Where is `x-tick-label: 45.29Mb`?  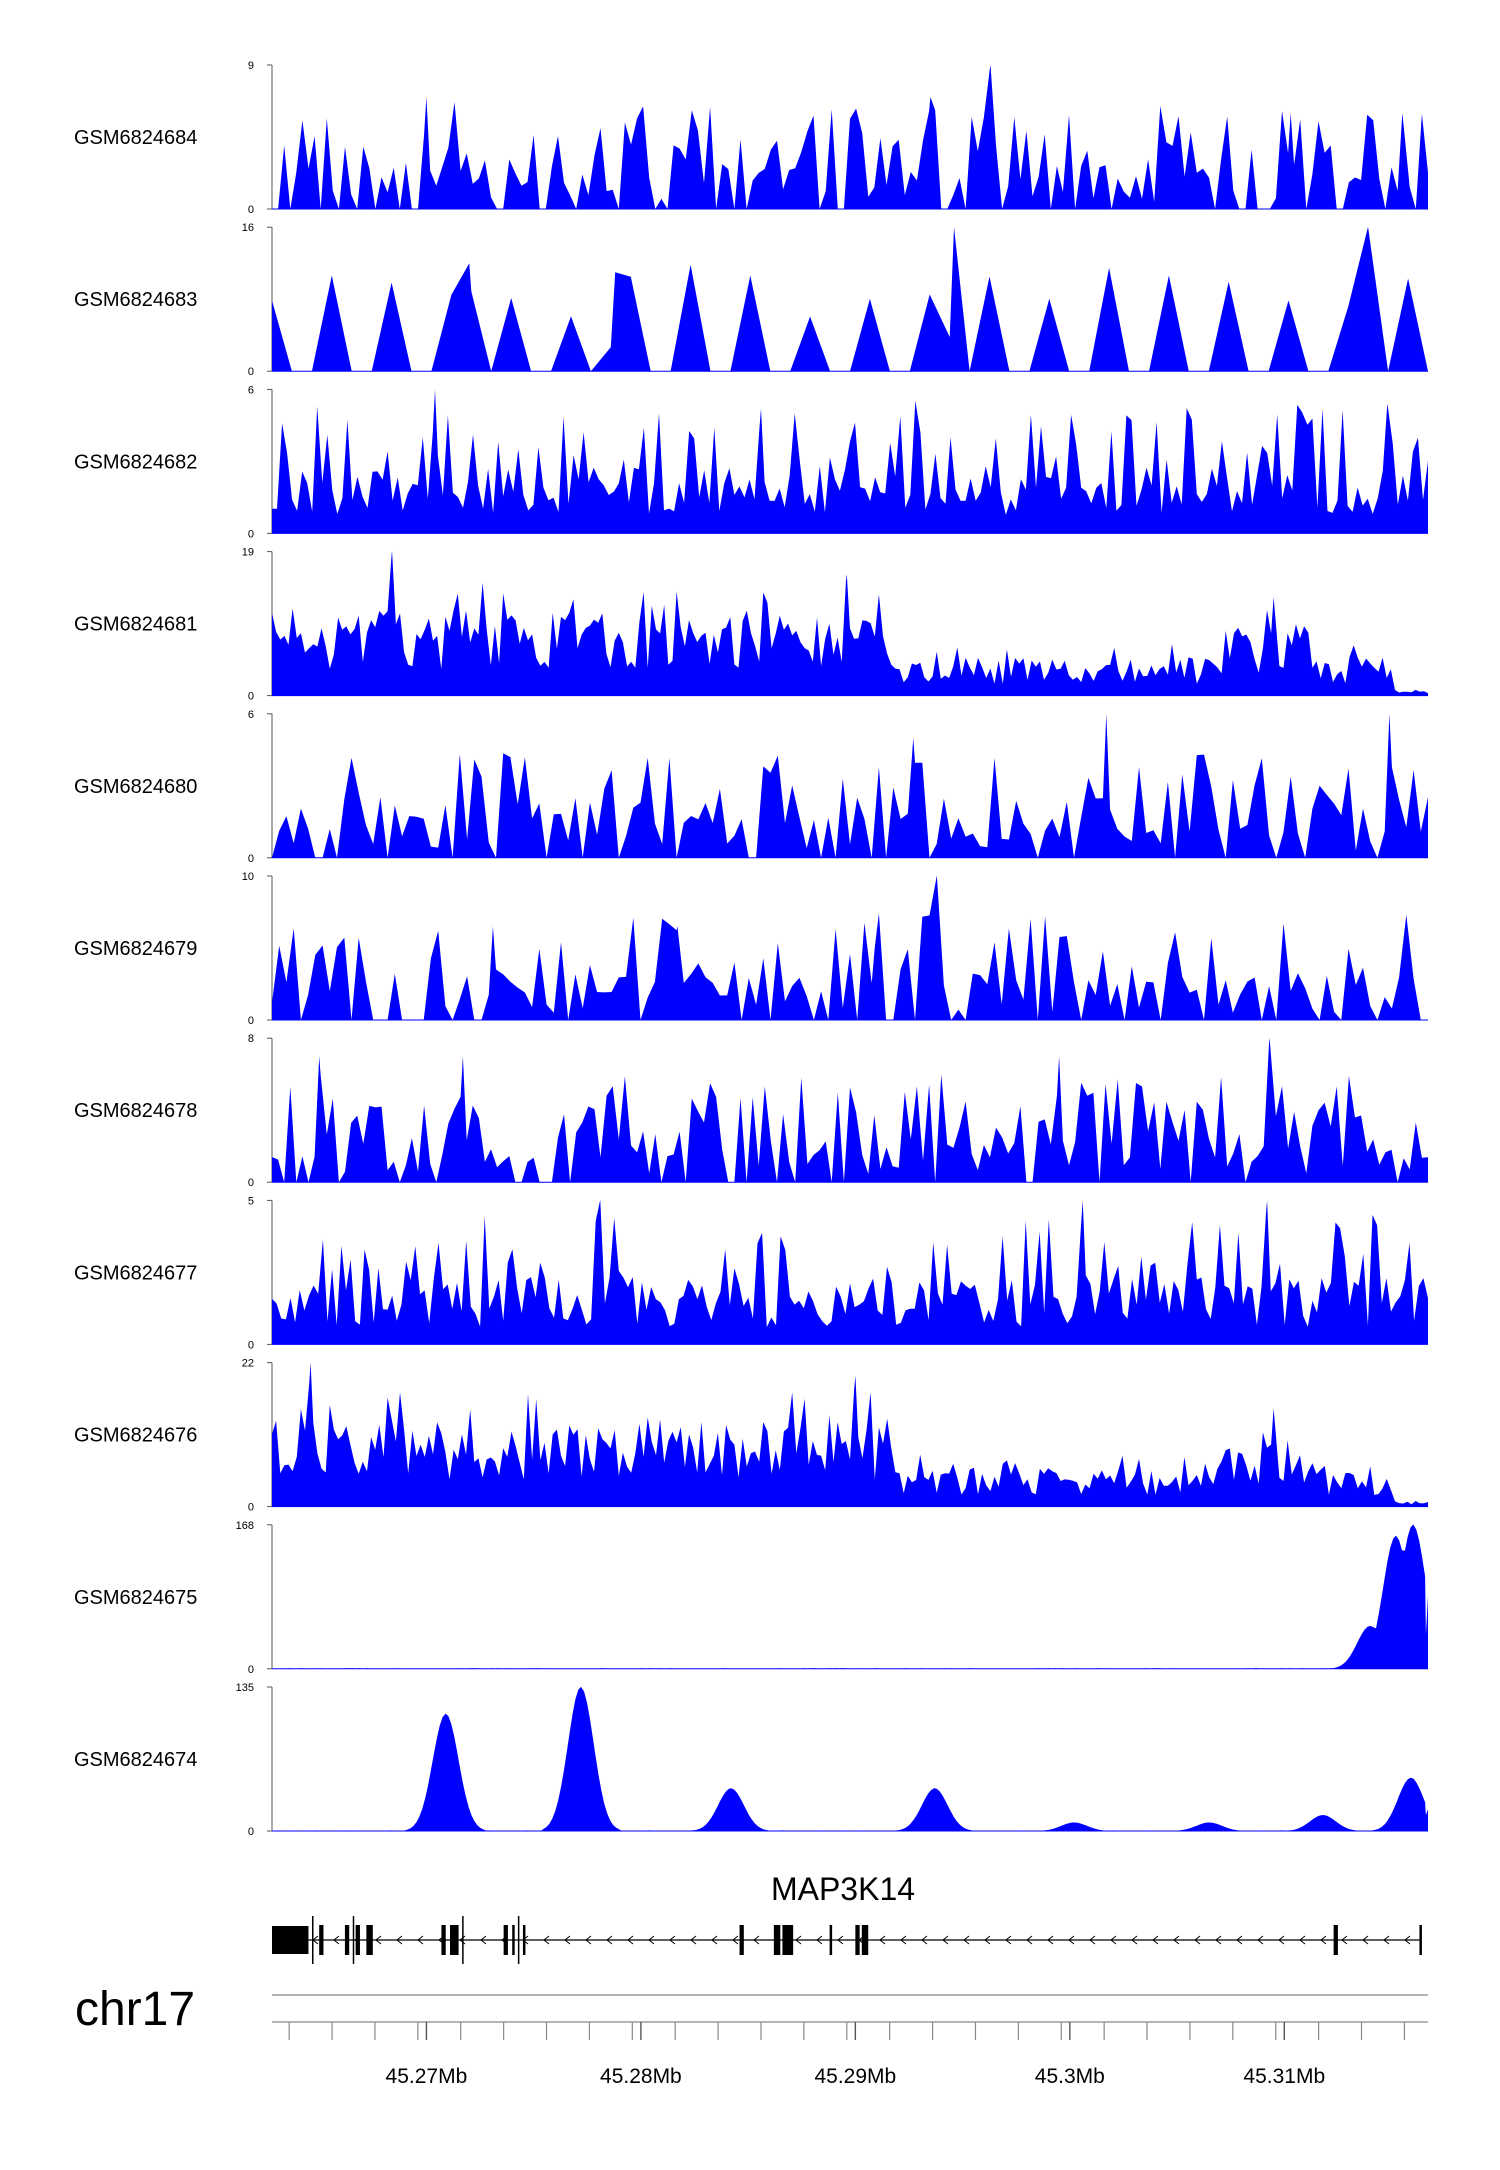 x-tick-label: 45.29Mb is located at coordinates (855, 2076).